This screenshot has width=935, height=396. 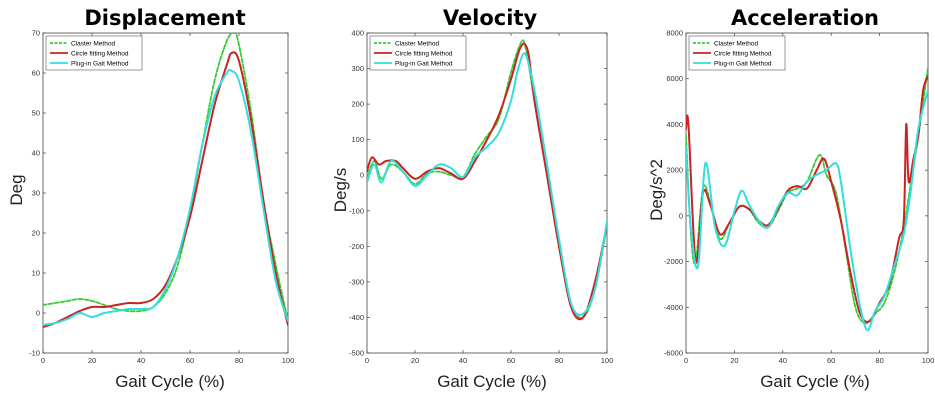 I want to click on y-tick-label: 2000, so click(x=674, y=170).